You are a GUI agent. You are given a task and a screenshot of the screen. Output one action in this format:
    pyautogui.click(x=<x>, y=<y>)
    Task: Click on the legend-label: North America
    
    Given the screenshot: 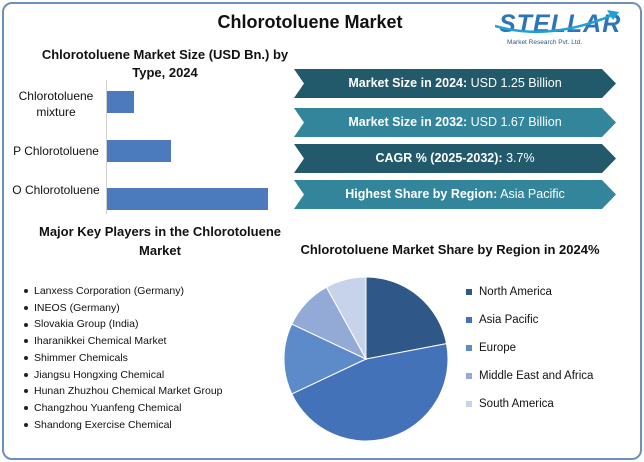 What is the action you would take?
    pyautogui.click(x=515, y=292)
    